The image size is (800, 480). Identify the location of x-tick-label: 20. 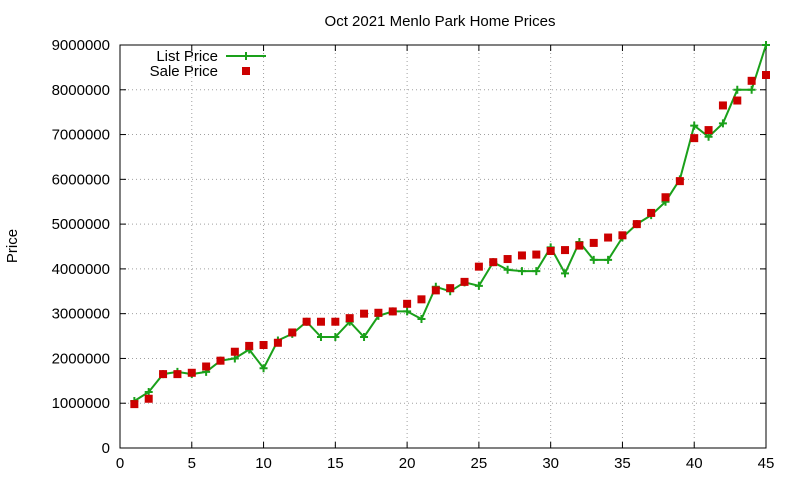
(407, 463).